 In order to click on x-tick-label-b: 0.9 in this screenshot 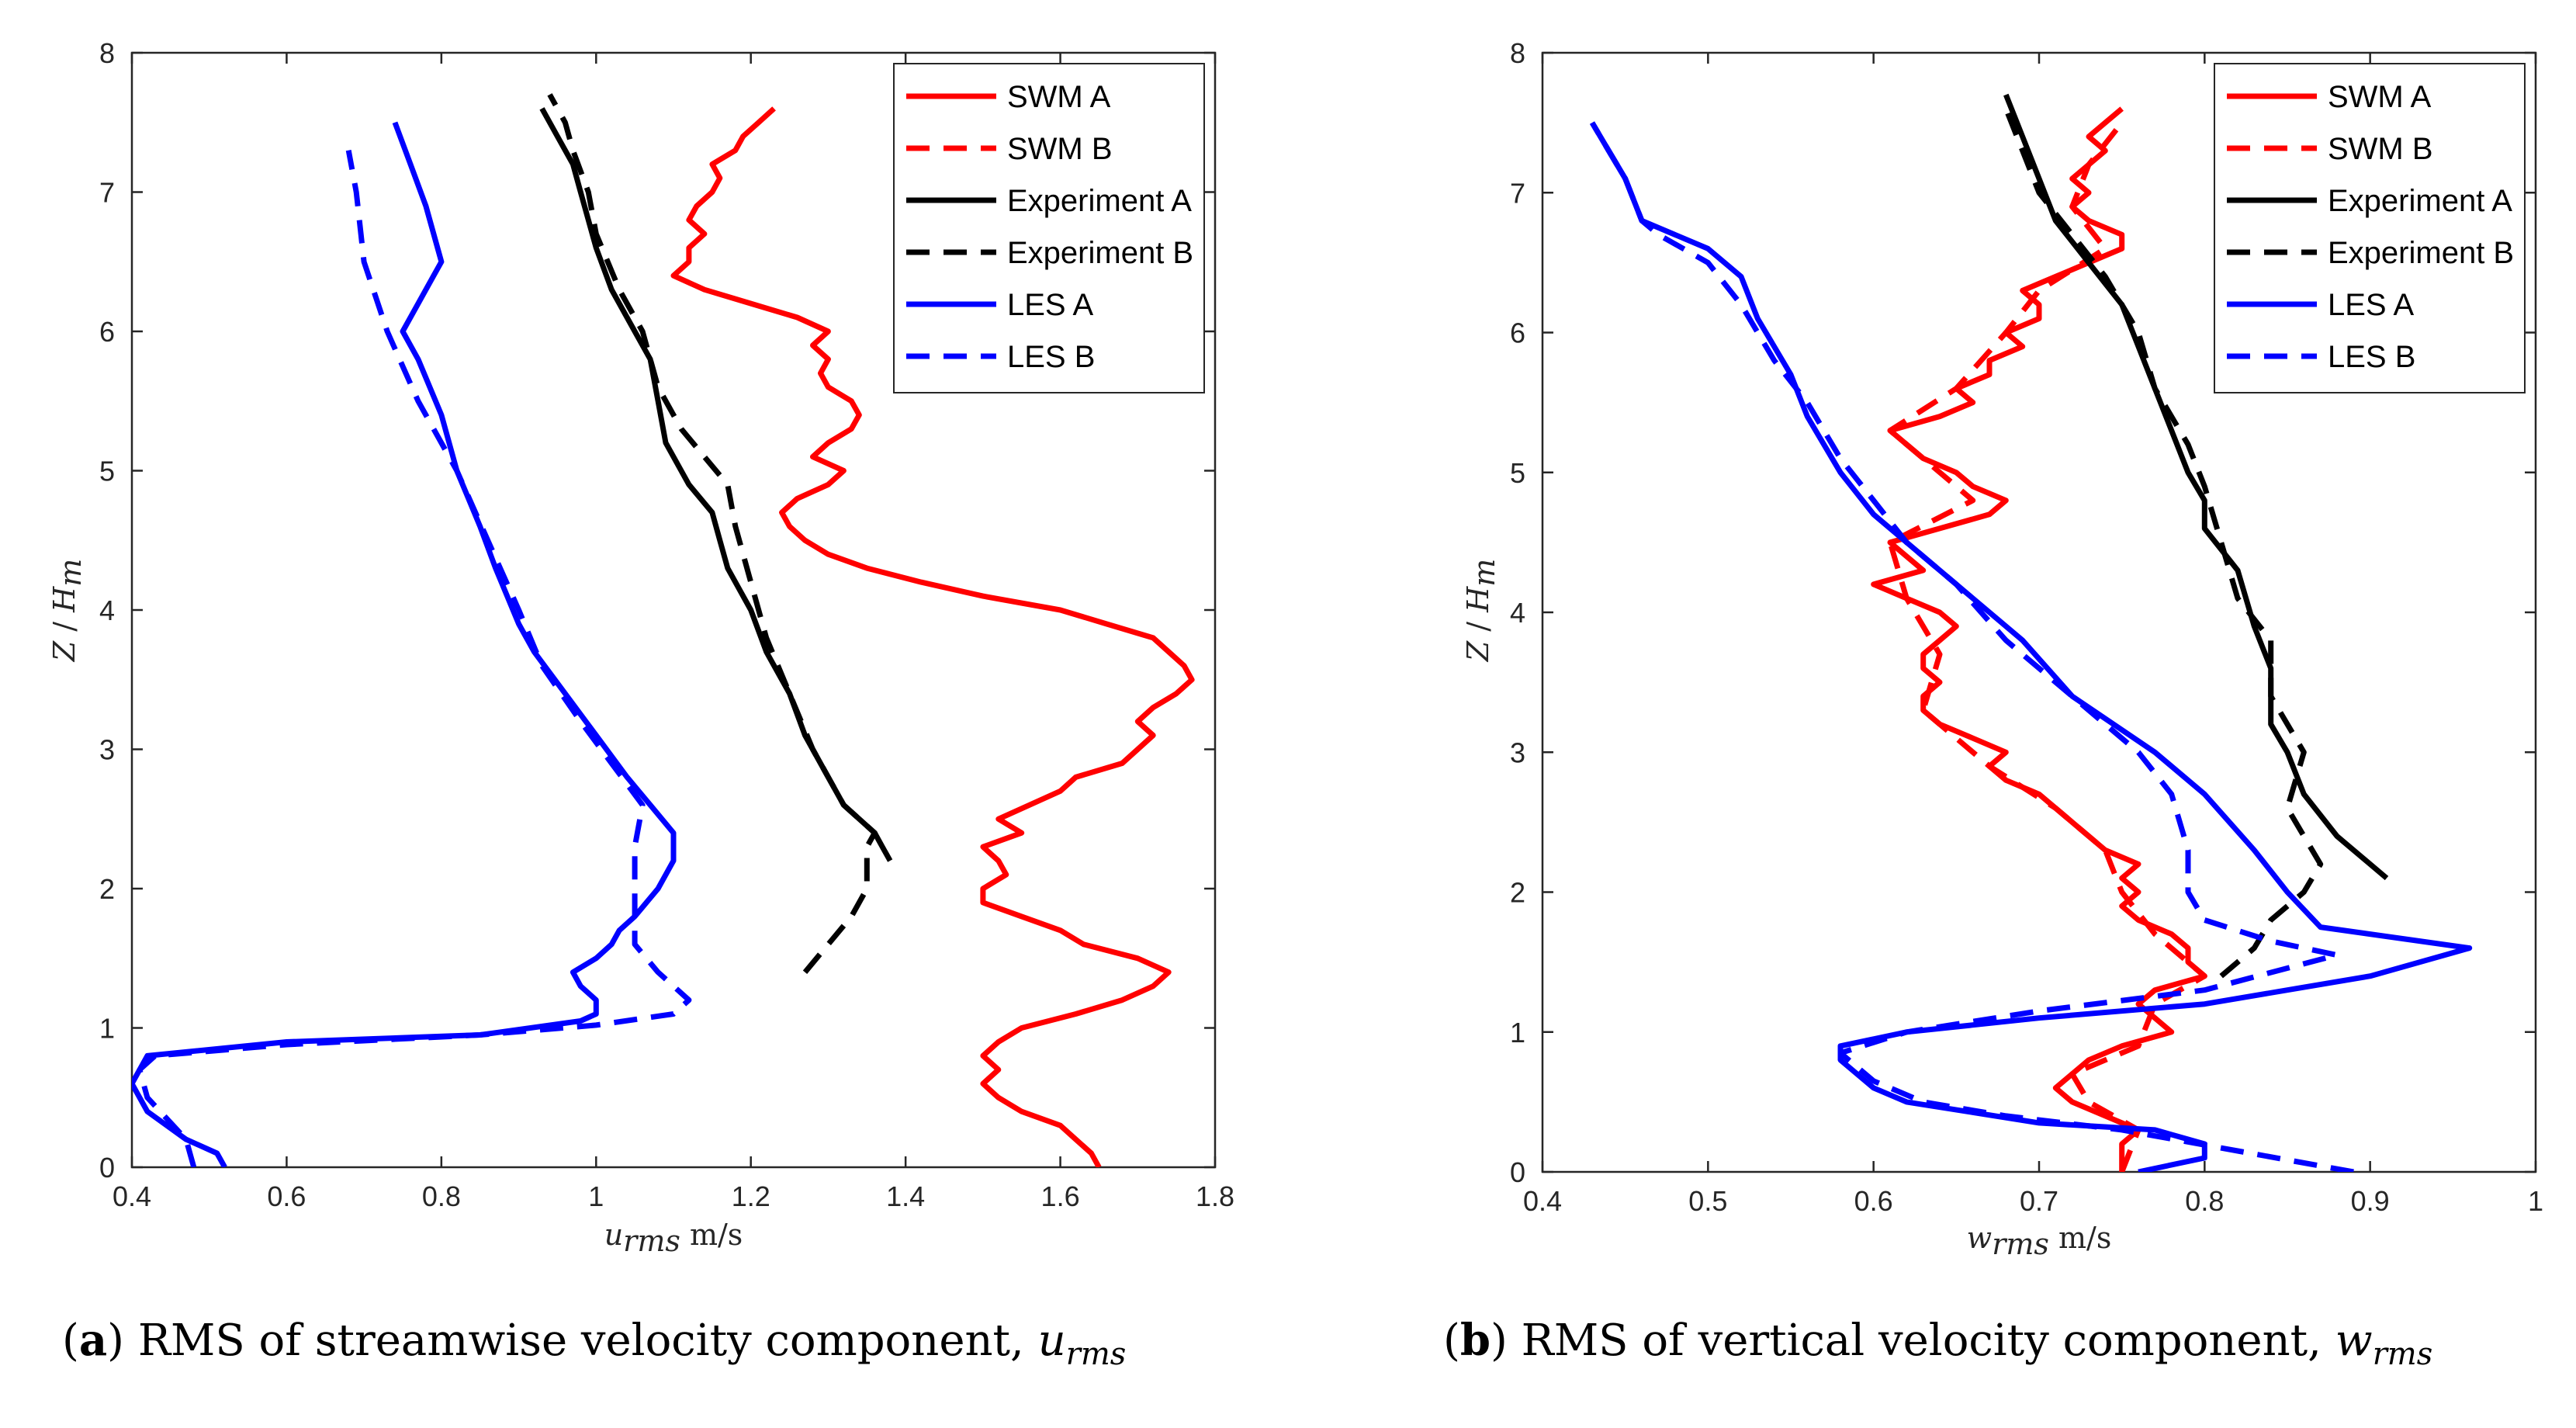, I will do `click(2370, 1201)`.